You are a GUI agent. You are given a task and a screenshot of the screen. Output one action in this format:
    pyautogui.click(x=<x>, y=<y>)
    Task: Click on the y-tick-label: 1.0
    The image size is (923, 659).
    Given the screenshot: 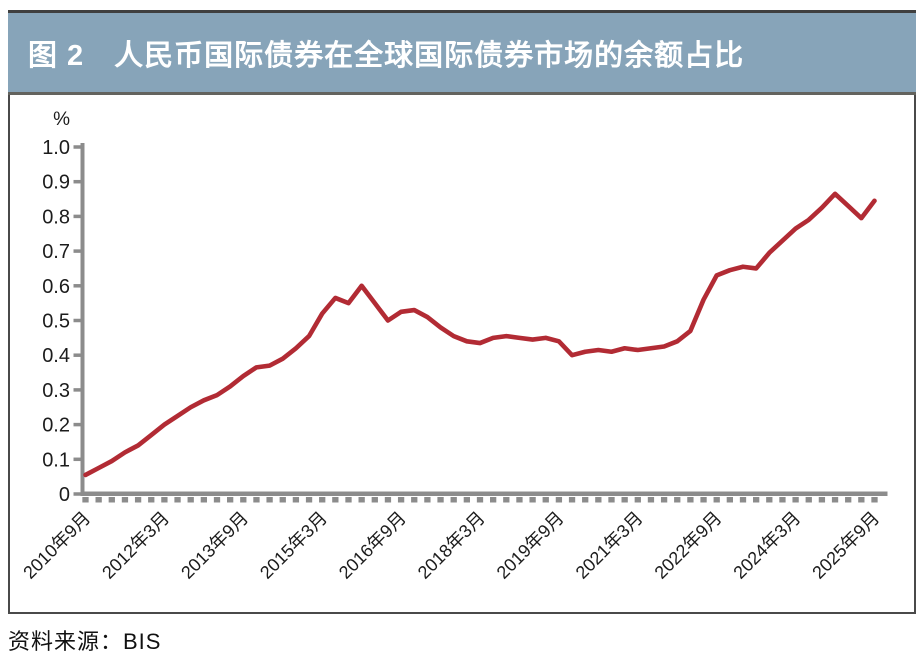 What is the action you would take?
    pyautogui.click(x=56, y=148)
    